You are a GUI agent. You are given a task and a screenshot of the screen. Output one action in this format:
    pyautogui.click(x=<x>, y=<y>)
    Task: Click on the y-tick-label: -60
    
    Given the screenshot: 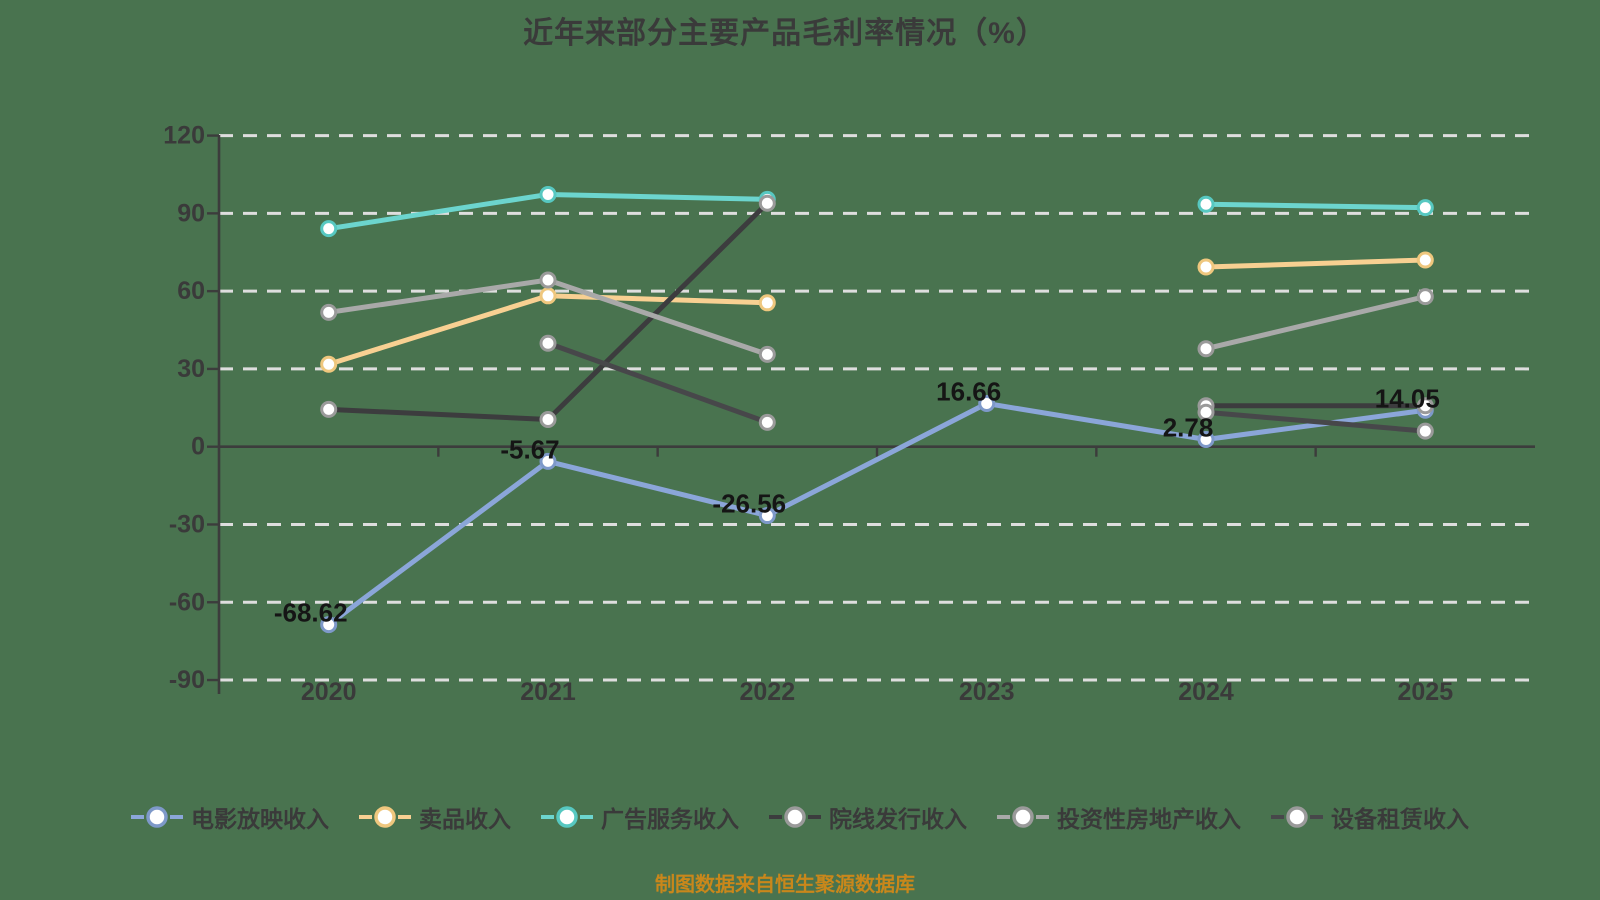 What is the action you would take?
    pyautogui.click(x=187, y=602)
    